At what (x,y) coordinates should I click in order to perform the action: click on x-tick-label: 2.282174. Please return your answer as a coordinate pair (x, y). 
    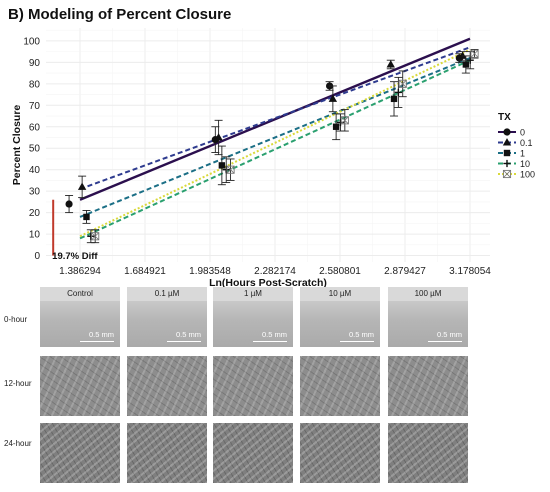
    Looking at the image, I should click on (275, 271).